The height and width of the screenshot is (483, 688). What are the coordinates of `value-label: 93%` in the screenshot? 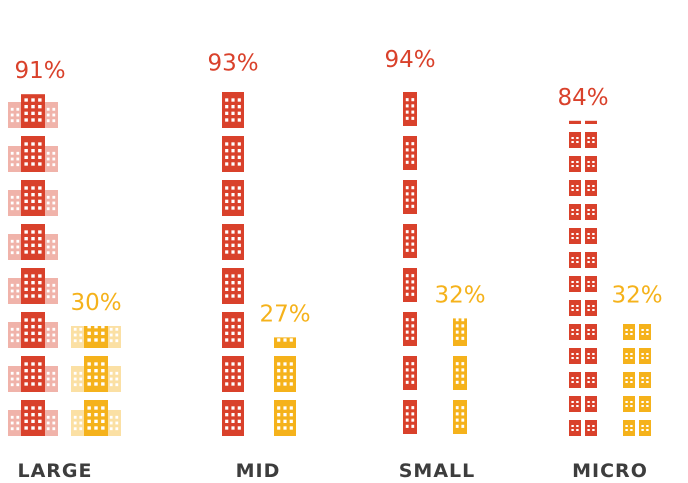 It's located at (232, 64).